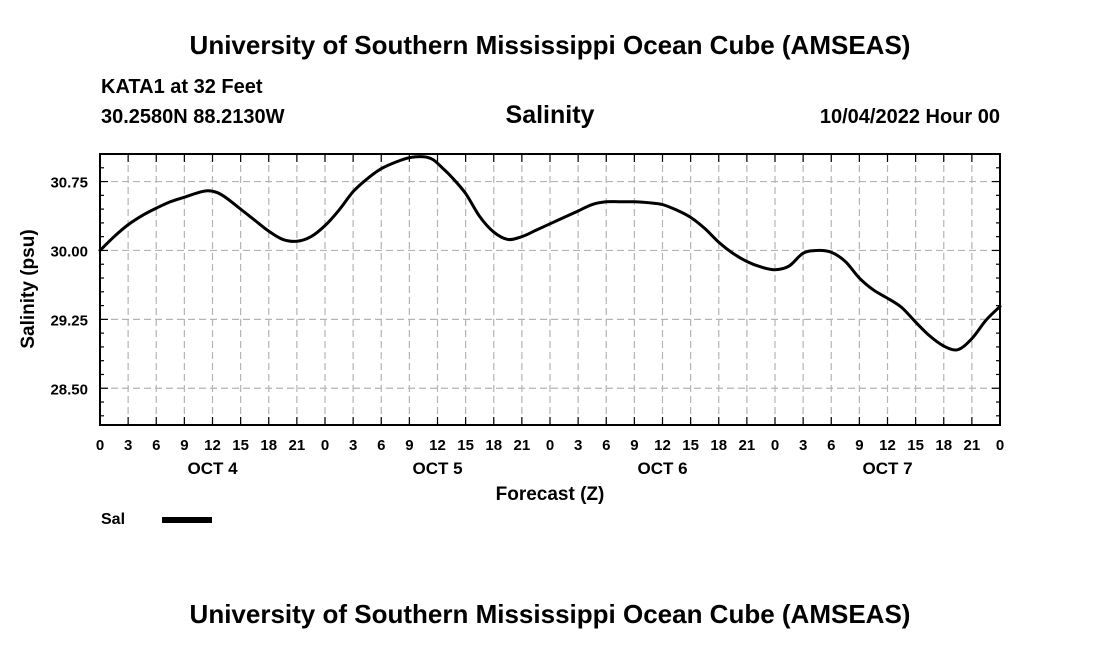 The image size is (1100, 650). Describe the element at coordinates (212, 468) in the screenshot. I see `day-label: OCT 4` at that location.